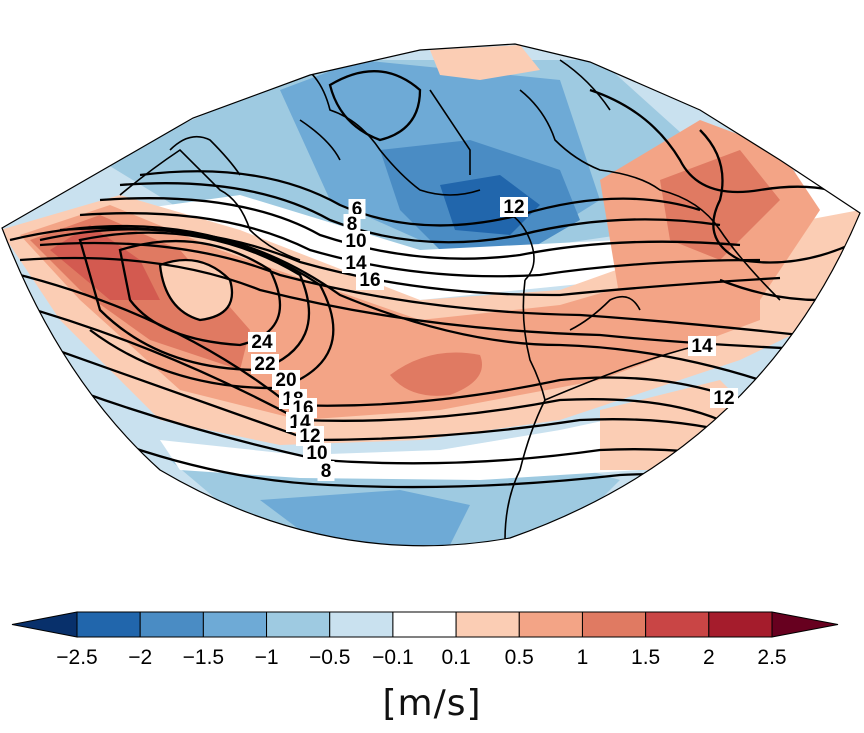 The image size is (864, 733). Describe the element at coordinates (805, 624) in the screenshot. I see `colorbar-max-arrow` at that location.